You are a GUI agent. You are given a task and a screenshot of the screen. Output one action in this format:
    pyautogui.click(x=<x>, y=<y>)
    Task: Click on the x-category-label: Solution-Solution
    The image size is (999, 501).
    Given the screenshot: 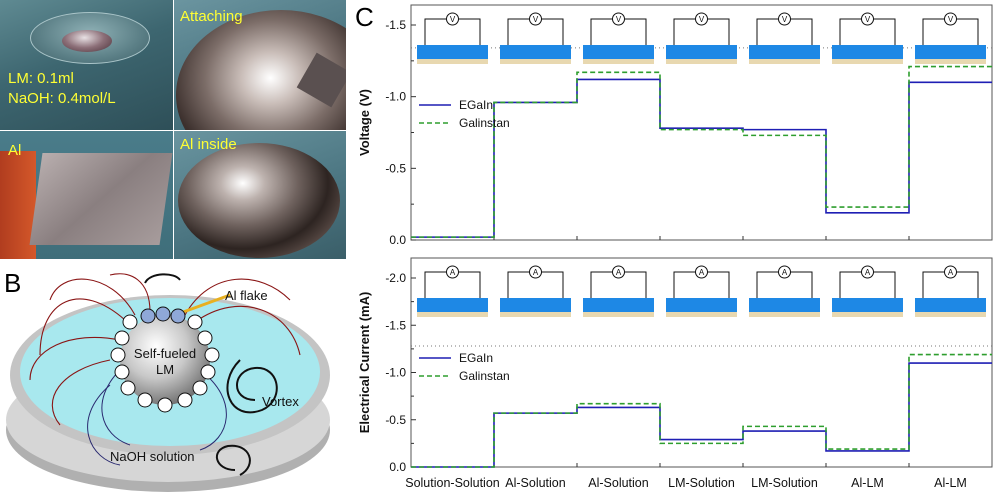 What is the action you would take?
    pyautogui.click(x=452, y=483)
    